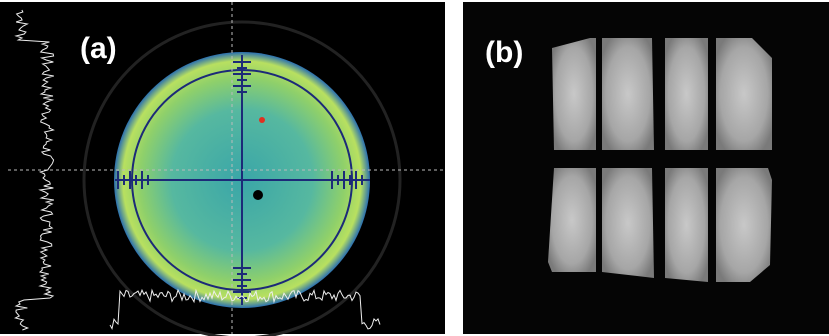 The height and width of the screenshot is (336, 829). I want to click on beam-dot, so click(258, 195).